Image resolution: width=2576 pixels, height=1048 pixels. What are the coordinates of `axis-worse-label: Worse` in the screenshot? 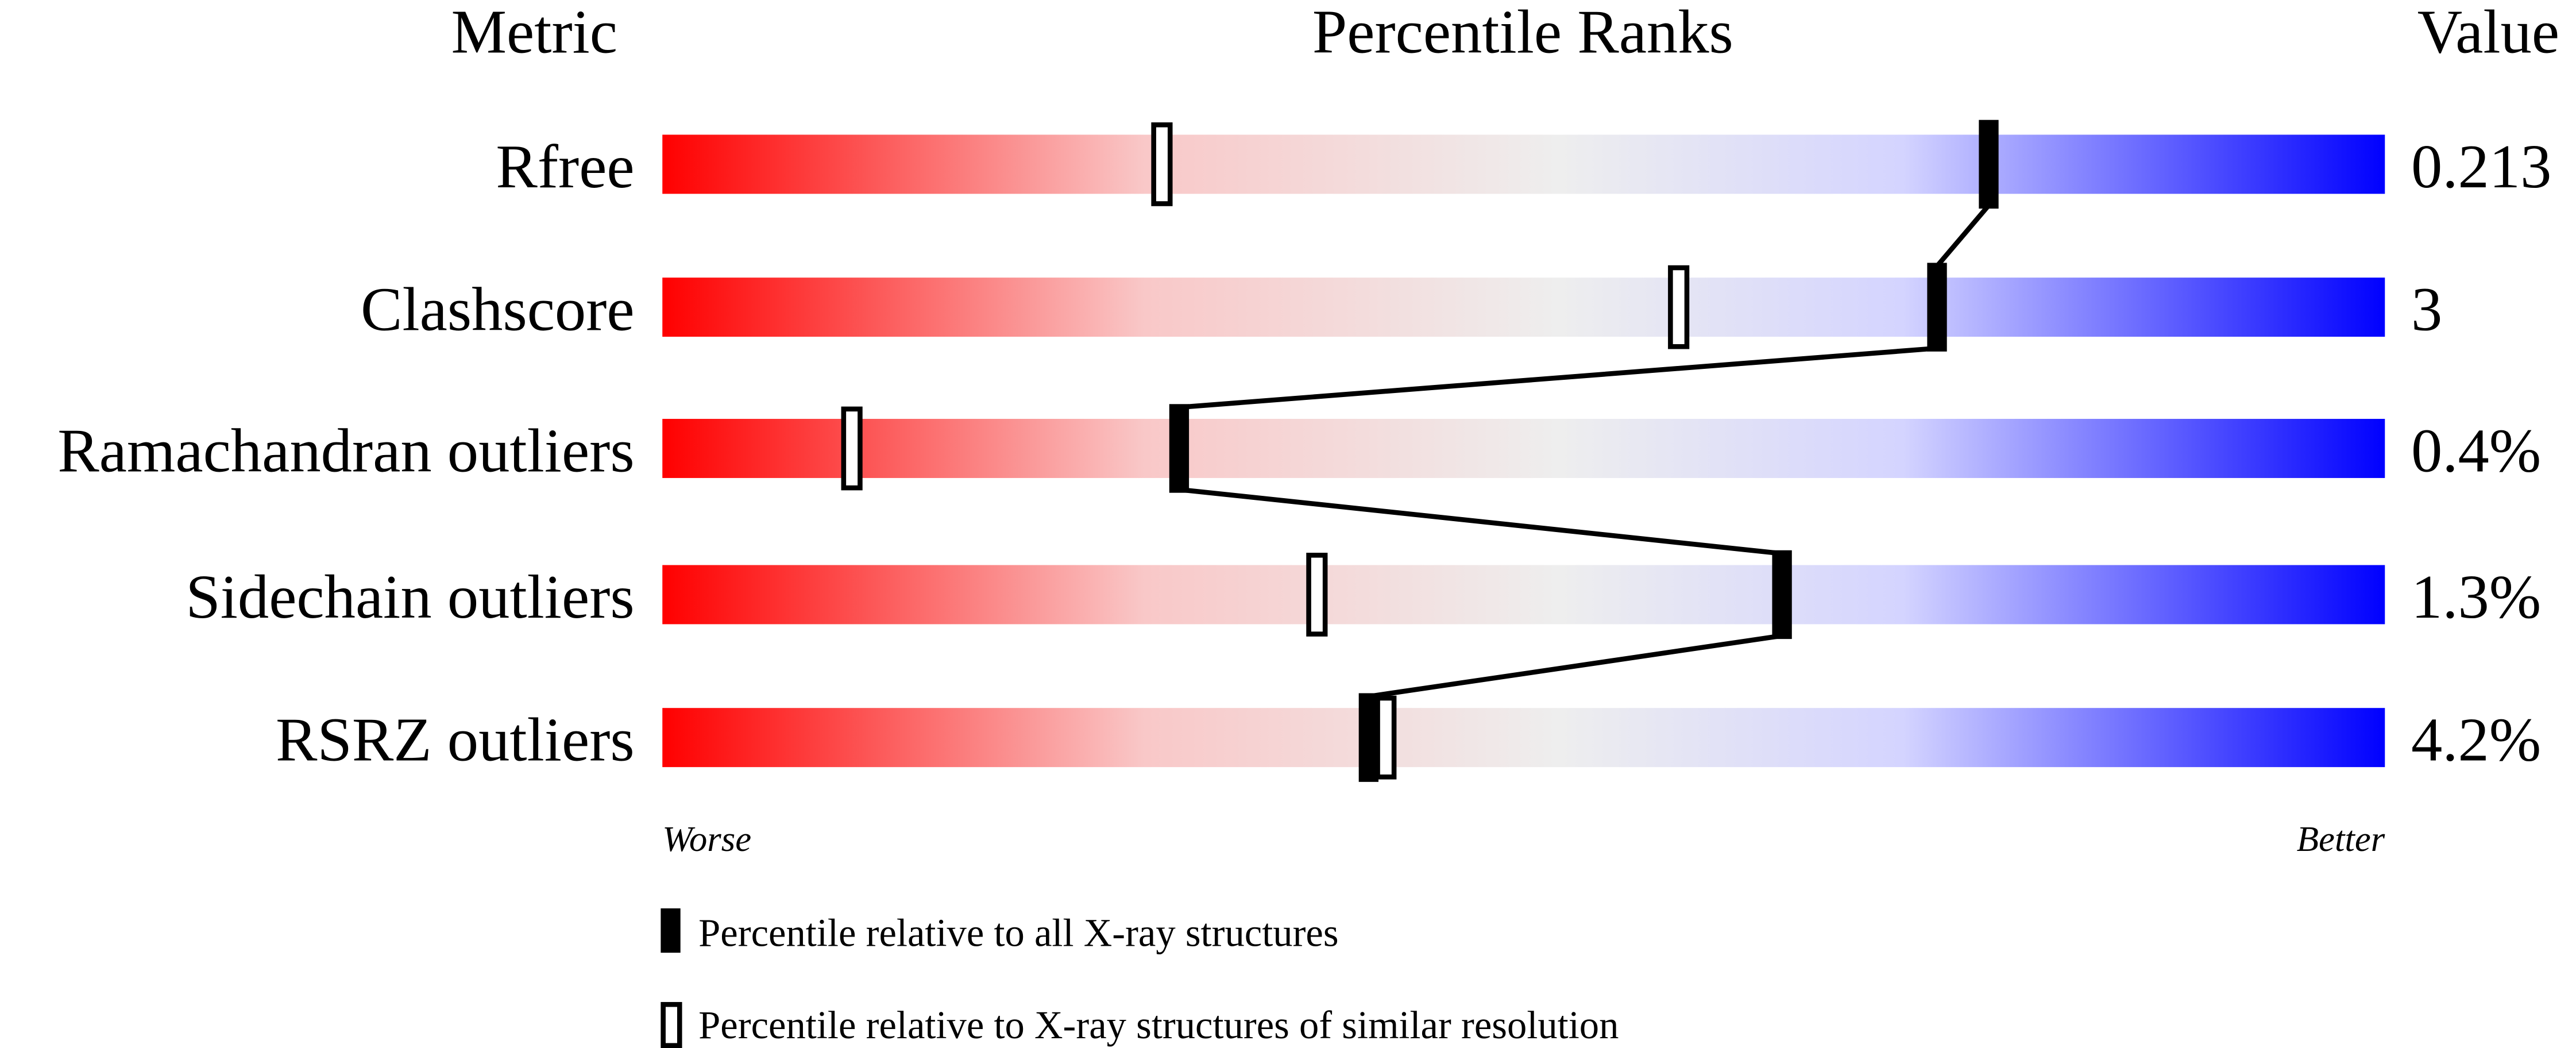 It's located at (706, 839).